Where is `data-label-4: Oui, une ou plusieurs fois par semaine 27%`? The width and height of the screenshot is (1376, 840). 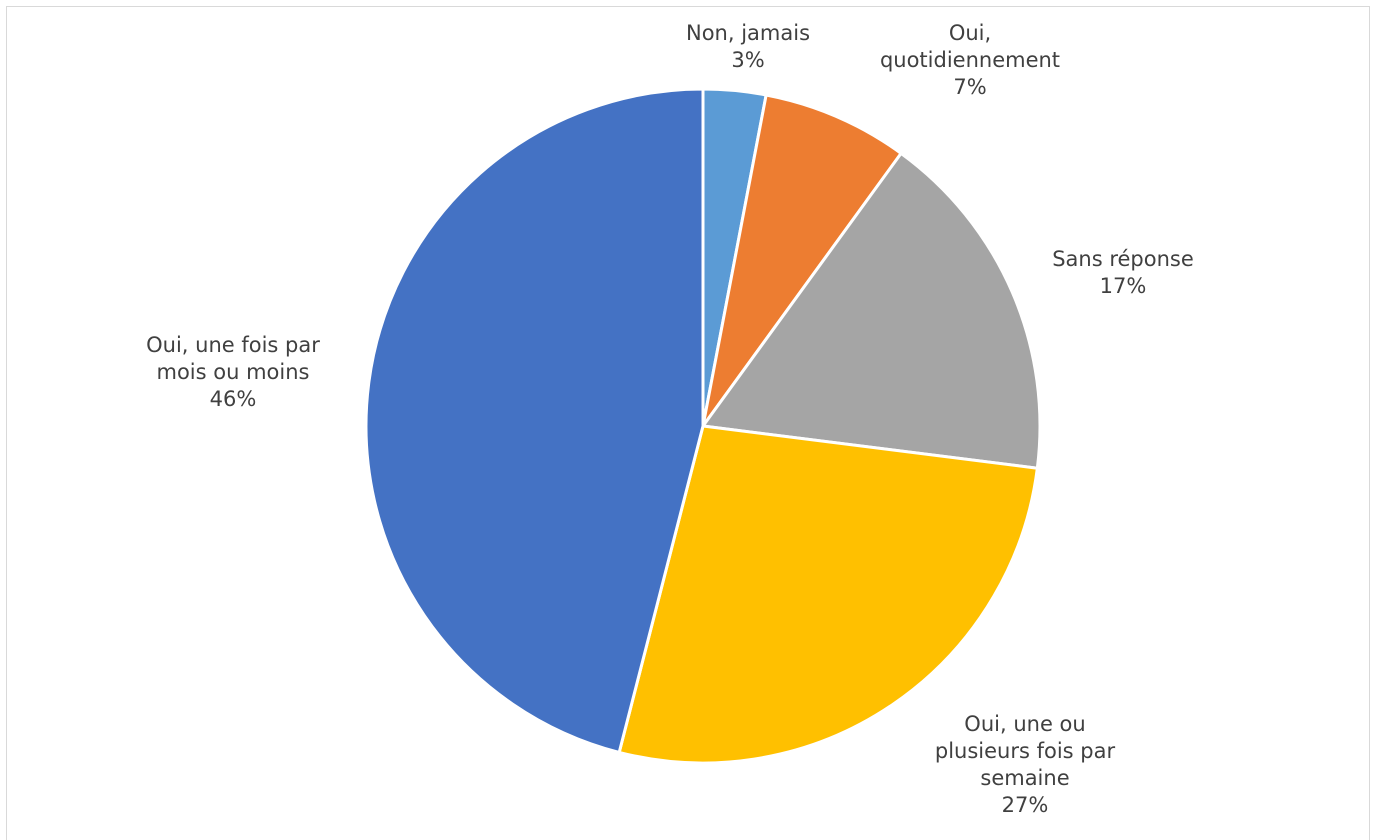 data-label-4: Oui, une ou plusieurs fois par semaine 27% is located at coordinates (1025, 764).